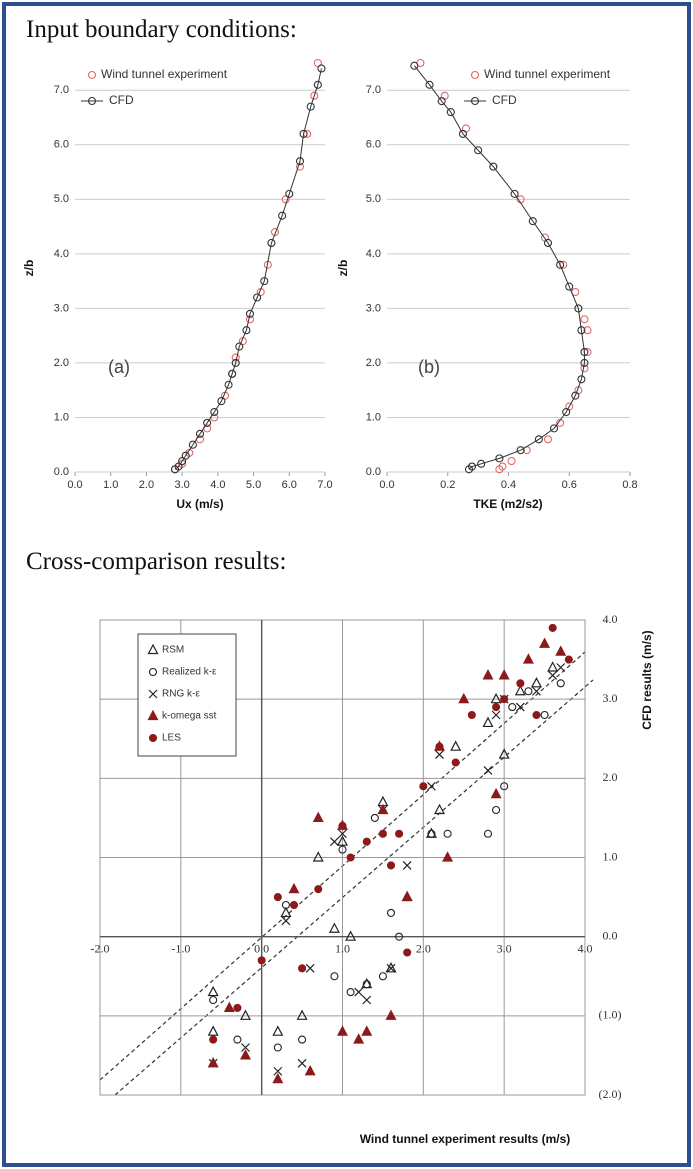  What do you see at coordinates (507, 504) in the screenshot?
I see `x-axis-label: TKE (m2/s2)` at bounding box center [507, 504].